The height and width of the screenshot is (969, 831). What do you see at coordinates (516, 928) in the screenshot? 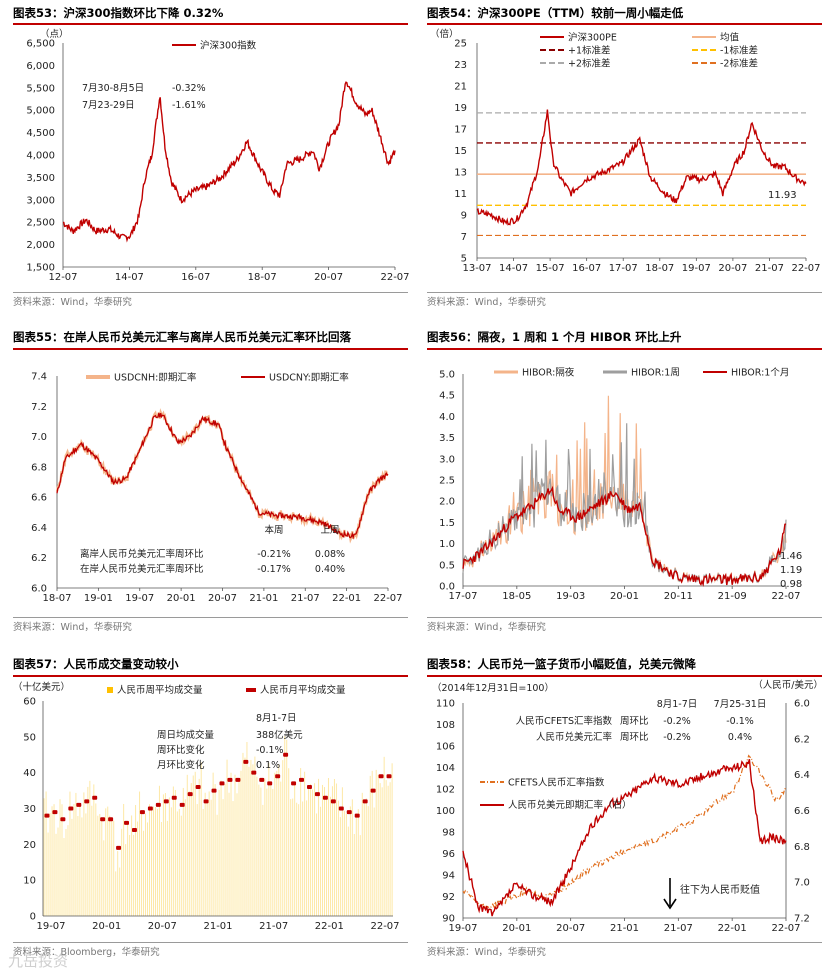
I see `chart58-xtick: 20-01` at bounding box center [516, 928].